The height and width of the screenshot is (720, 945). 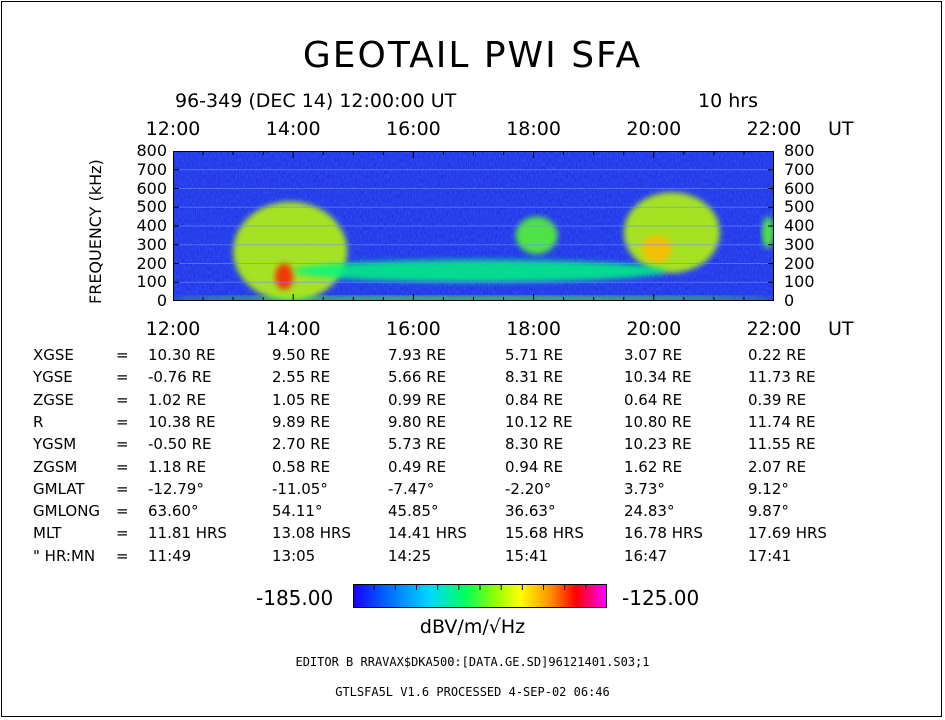 What do you see at coordinates (472, 692) in the screenshot?
I see `version-info: GTLSFA5L V1.6 PROCESSED 4-SEP-02 06:46` at bounding box center [472, 692].